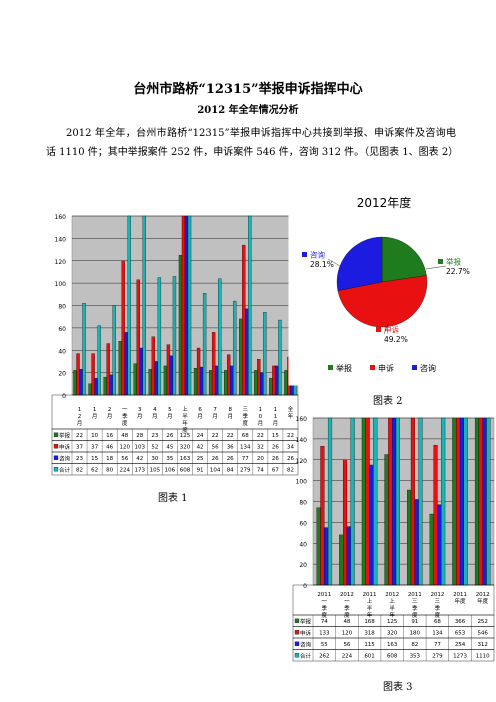  I want to click on bar-咨询-4, so click(416, 542).